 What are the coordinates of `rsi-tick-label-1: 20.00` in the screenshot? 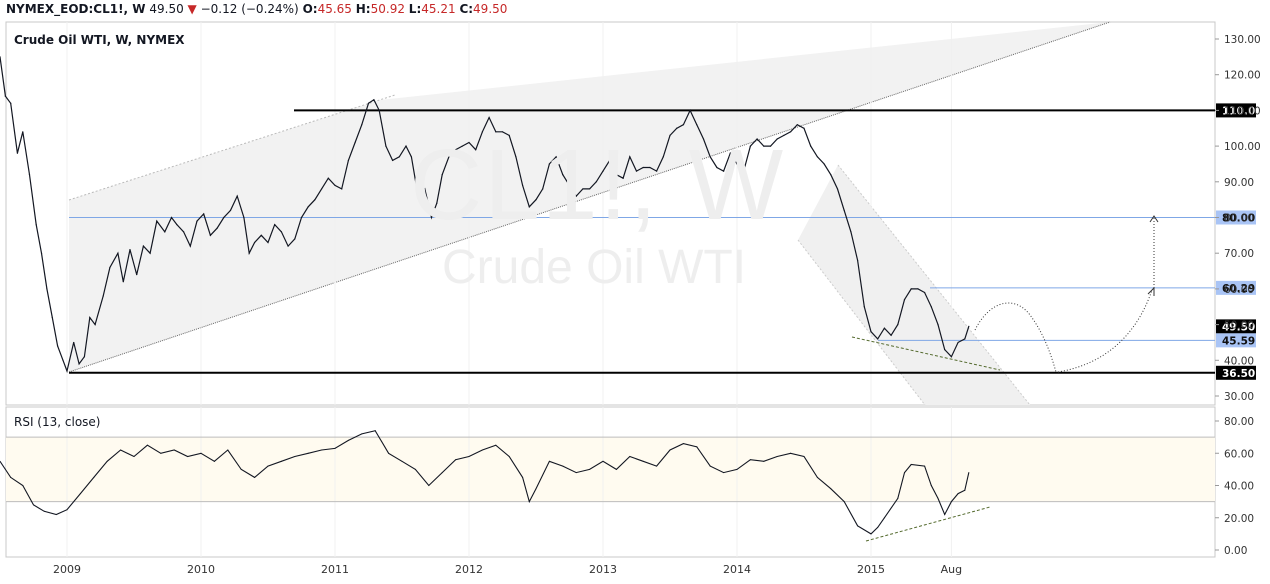 It's located at (1239, 519).